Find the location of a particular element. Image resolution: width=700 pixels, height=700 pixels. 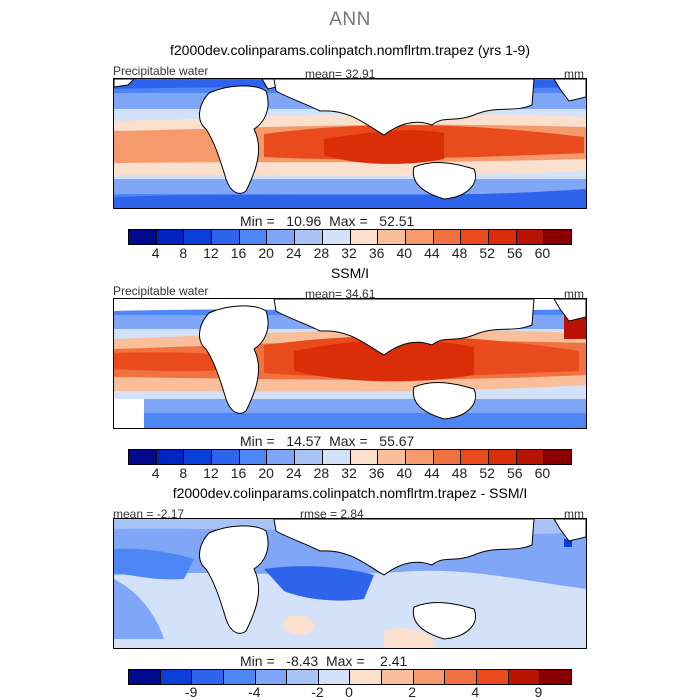

panel-obs-map is located at coordinates (350, 363).